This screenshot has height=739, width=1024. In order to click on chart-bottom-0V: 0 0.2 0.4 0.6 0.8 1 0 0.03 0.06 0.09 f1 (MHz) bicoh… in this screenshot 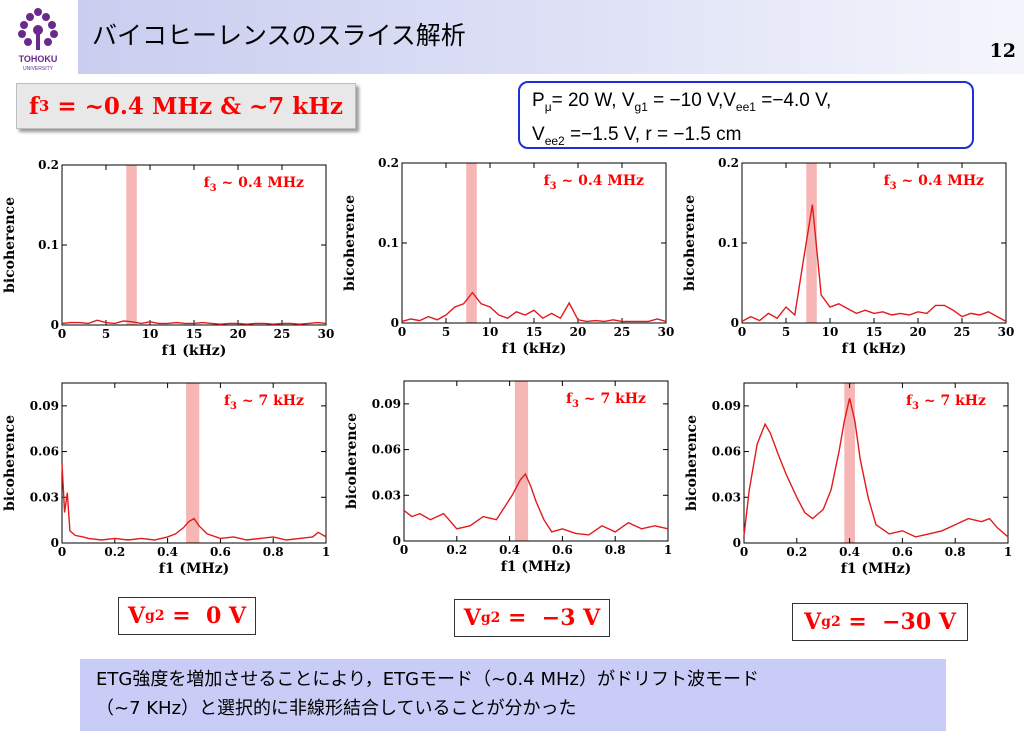, I will do `click(166, 479)`.